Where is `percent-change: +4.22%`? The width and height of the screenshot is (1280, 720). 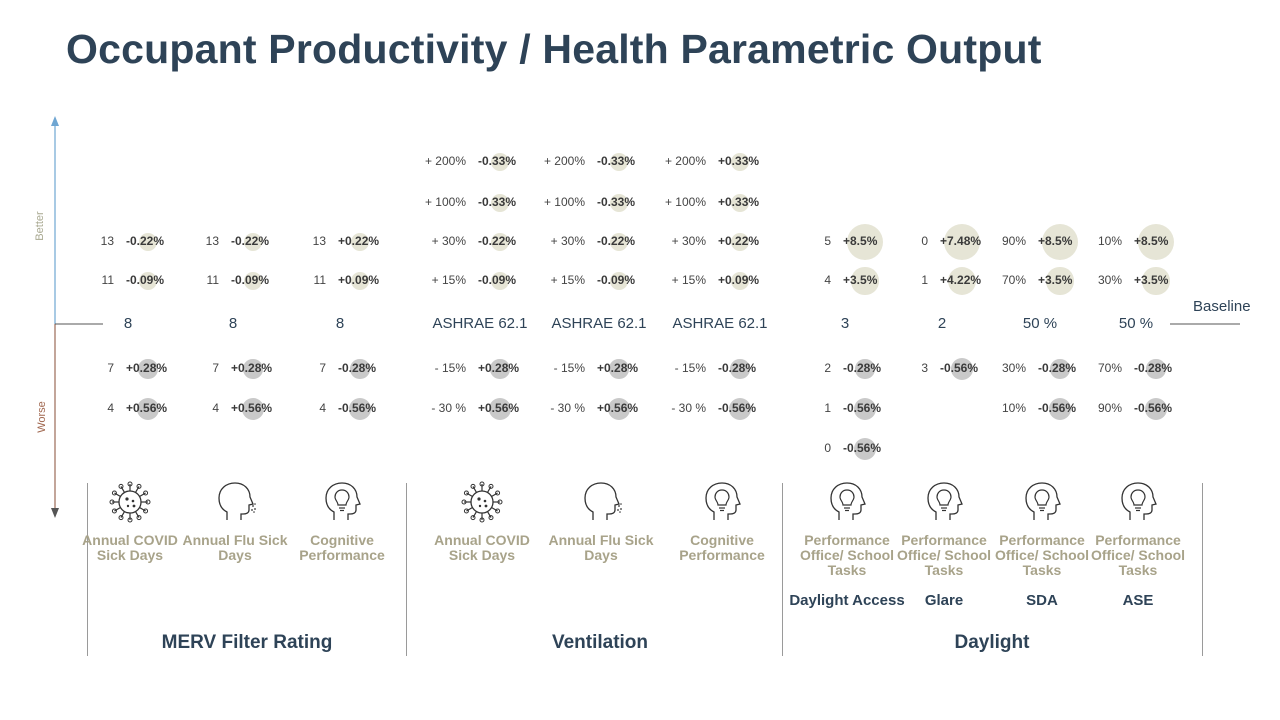
percent-change: +4.22% is located at coordinates (961, 280).